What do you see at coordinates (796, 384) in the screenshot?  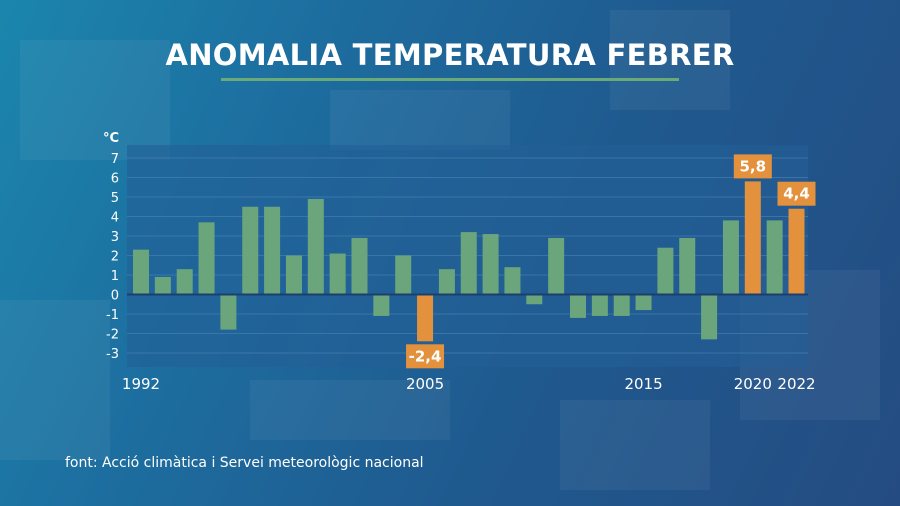 I see `x-tick-label: 2022` at bounding box center [796, 384].